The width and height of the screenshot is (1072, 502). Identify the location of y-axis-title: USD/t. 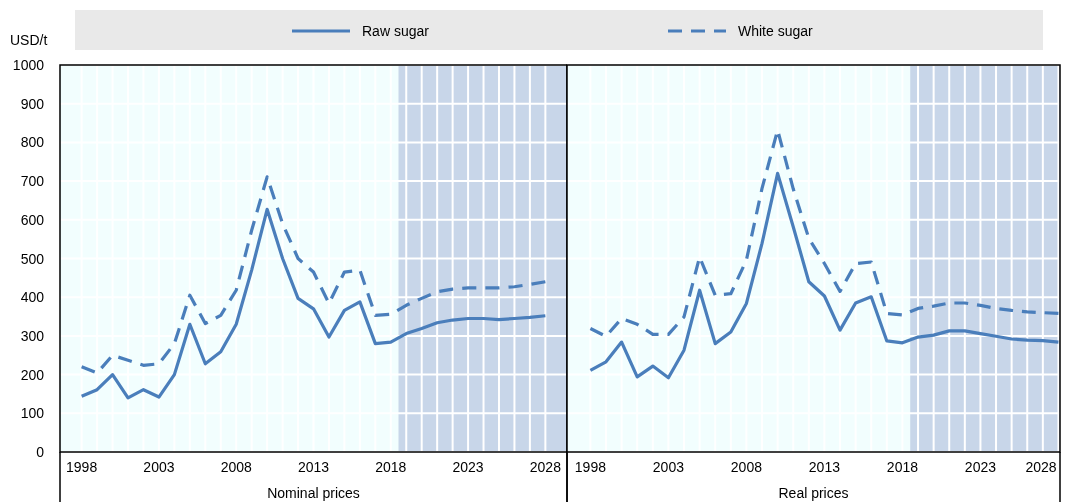
(29, 40).